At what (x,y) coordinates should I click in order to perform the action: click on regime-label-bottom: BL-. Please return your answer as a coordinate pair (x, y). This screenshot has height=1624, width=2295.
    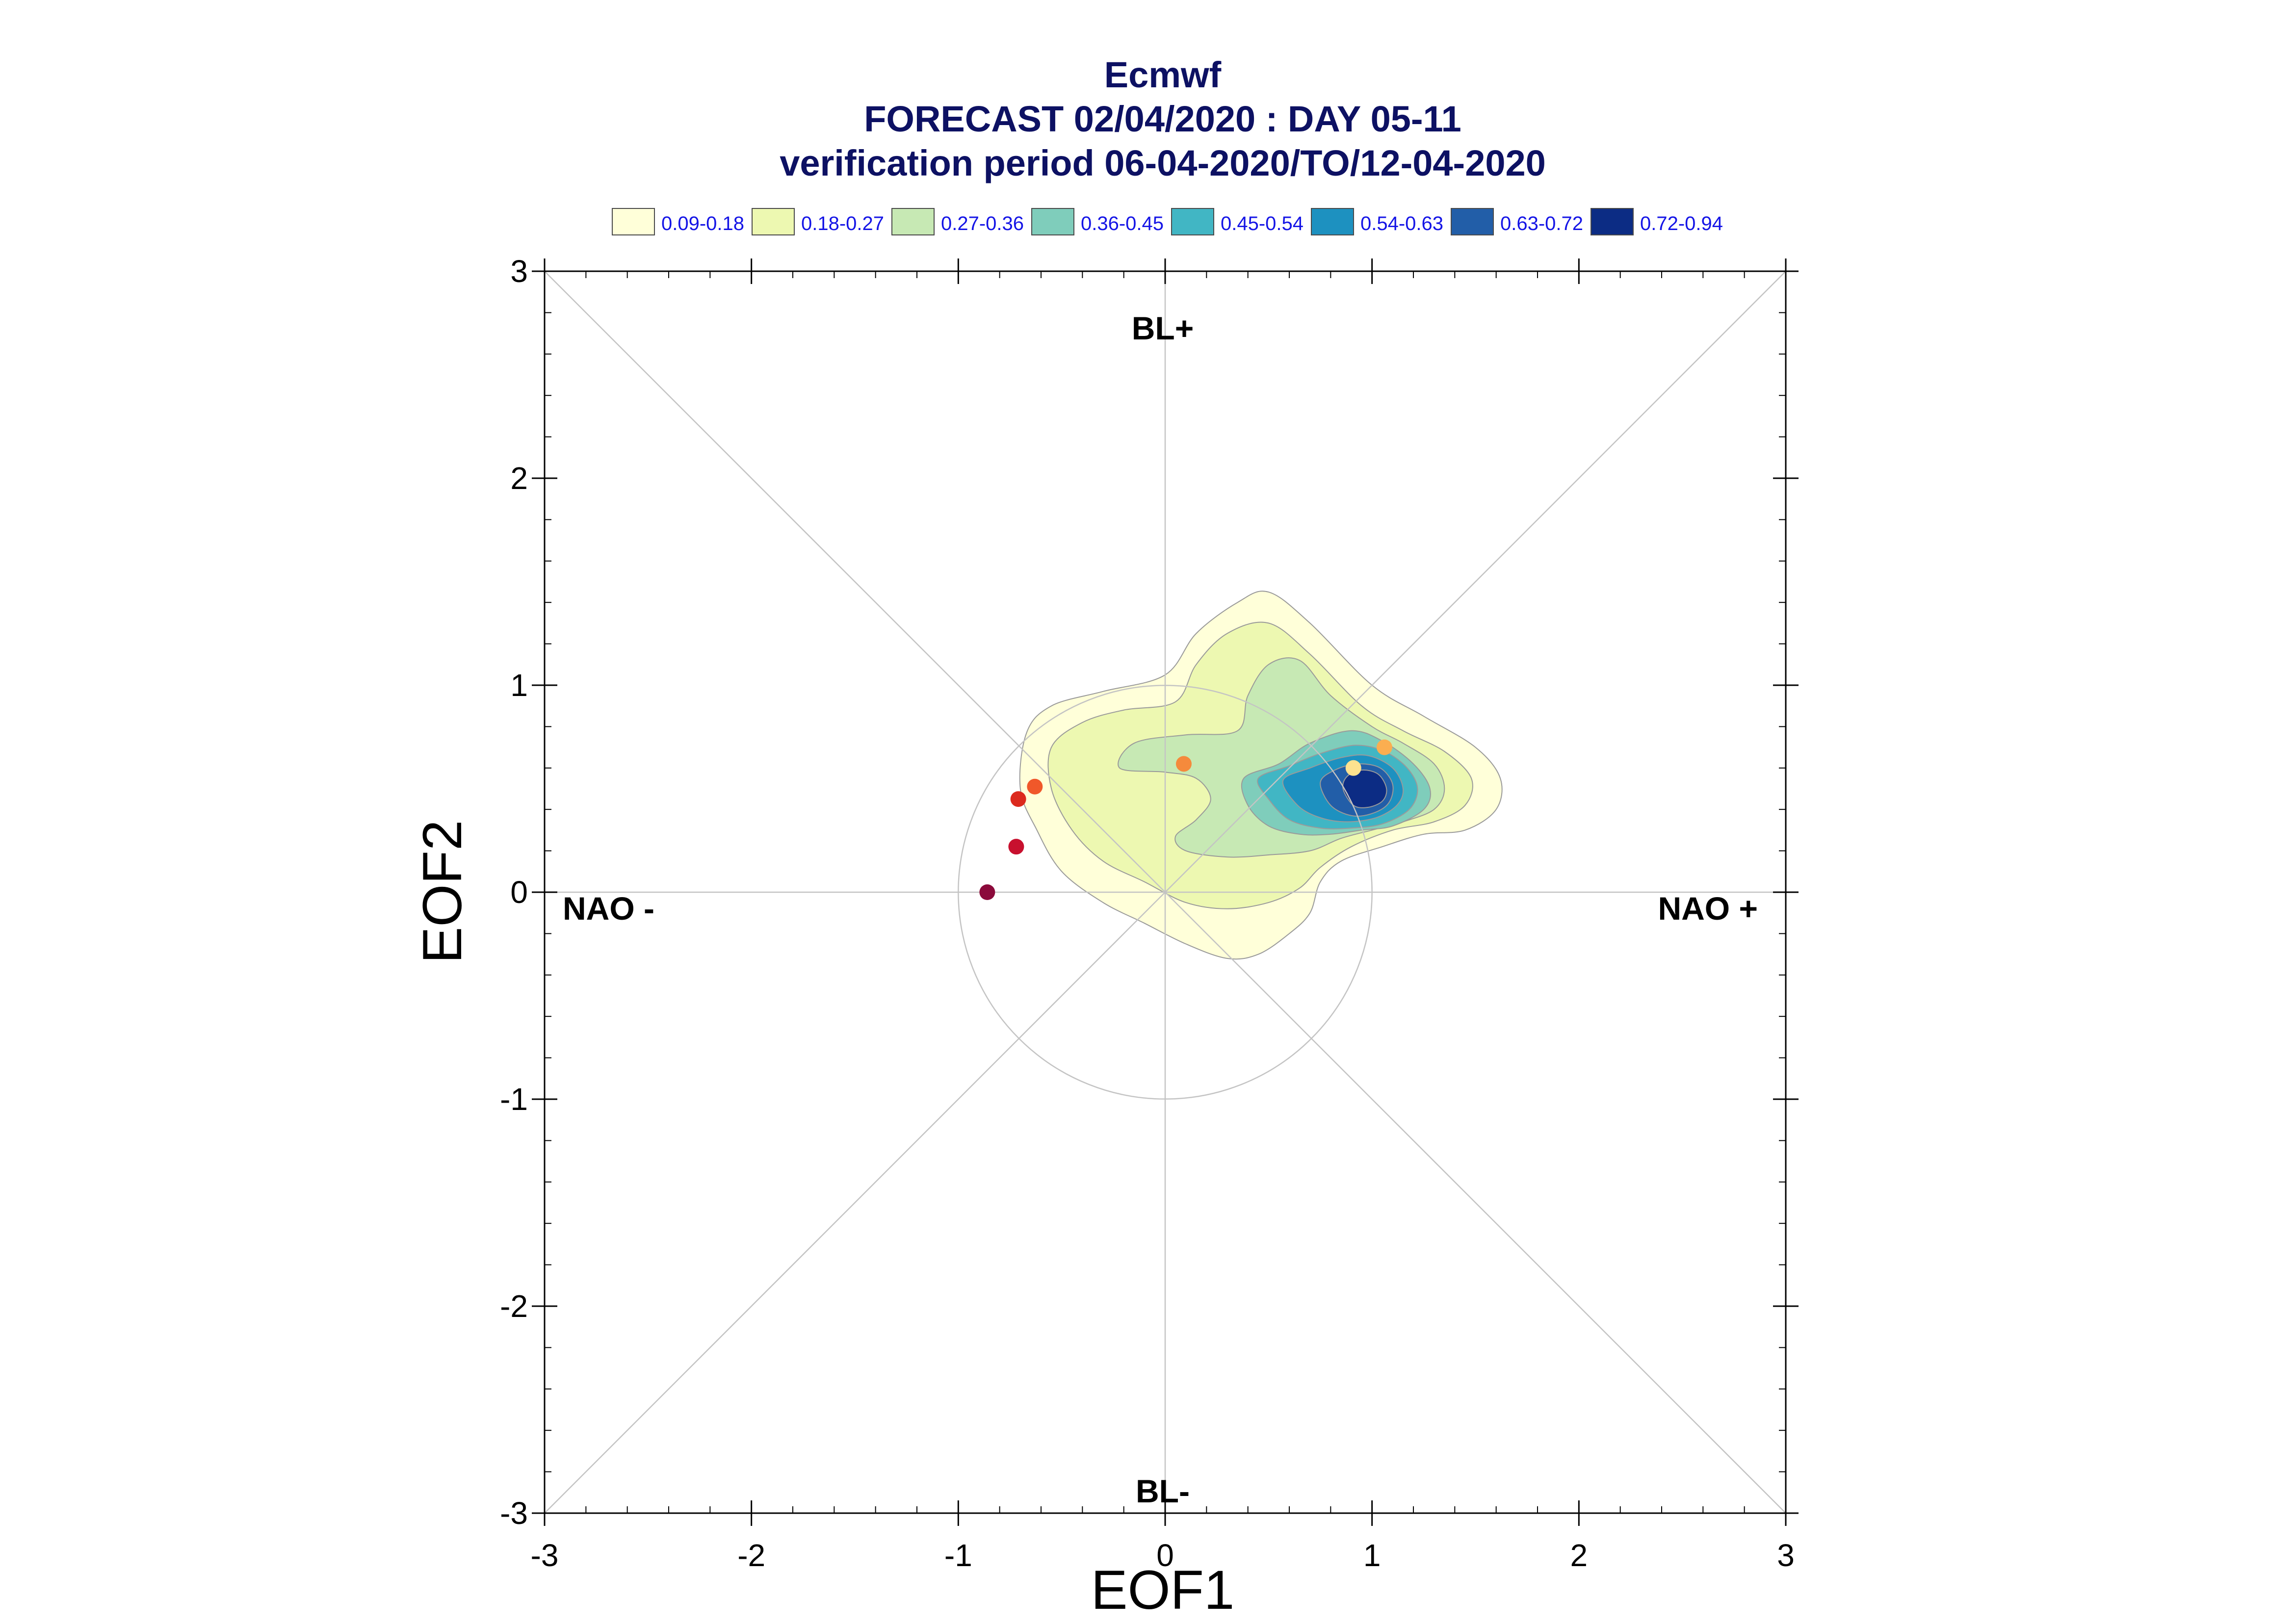
    Looking at the image, I should click on (1163, 1491).